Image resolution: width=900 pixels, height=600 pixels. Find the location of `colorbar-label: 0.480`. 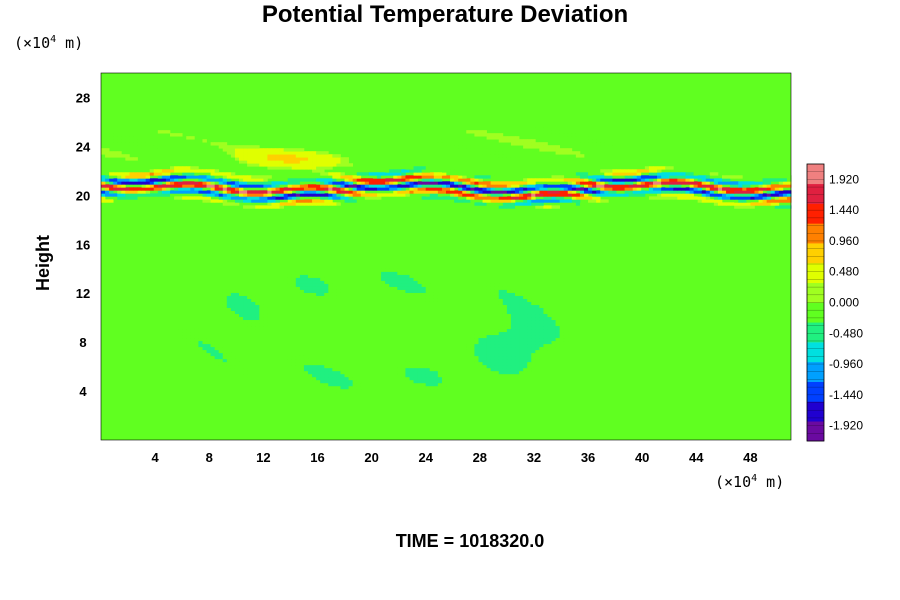

colorbar-label: 0.480 is located at coordinates (844, 272).